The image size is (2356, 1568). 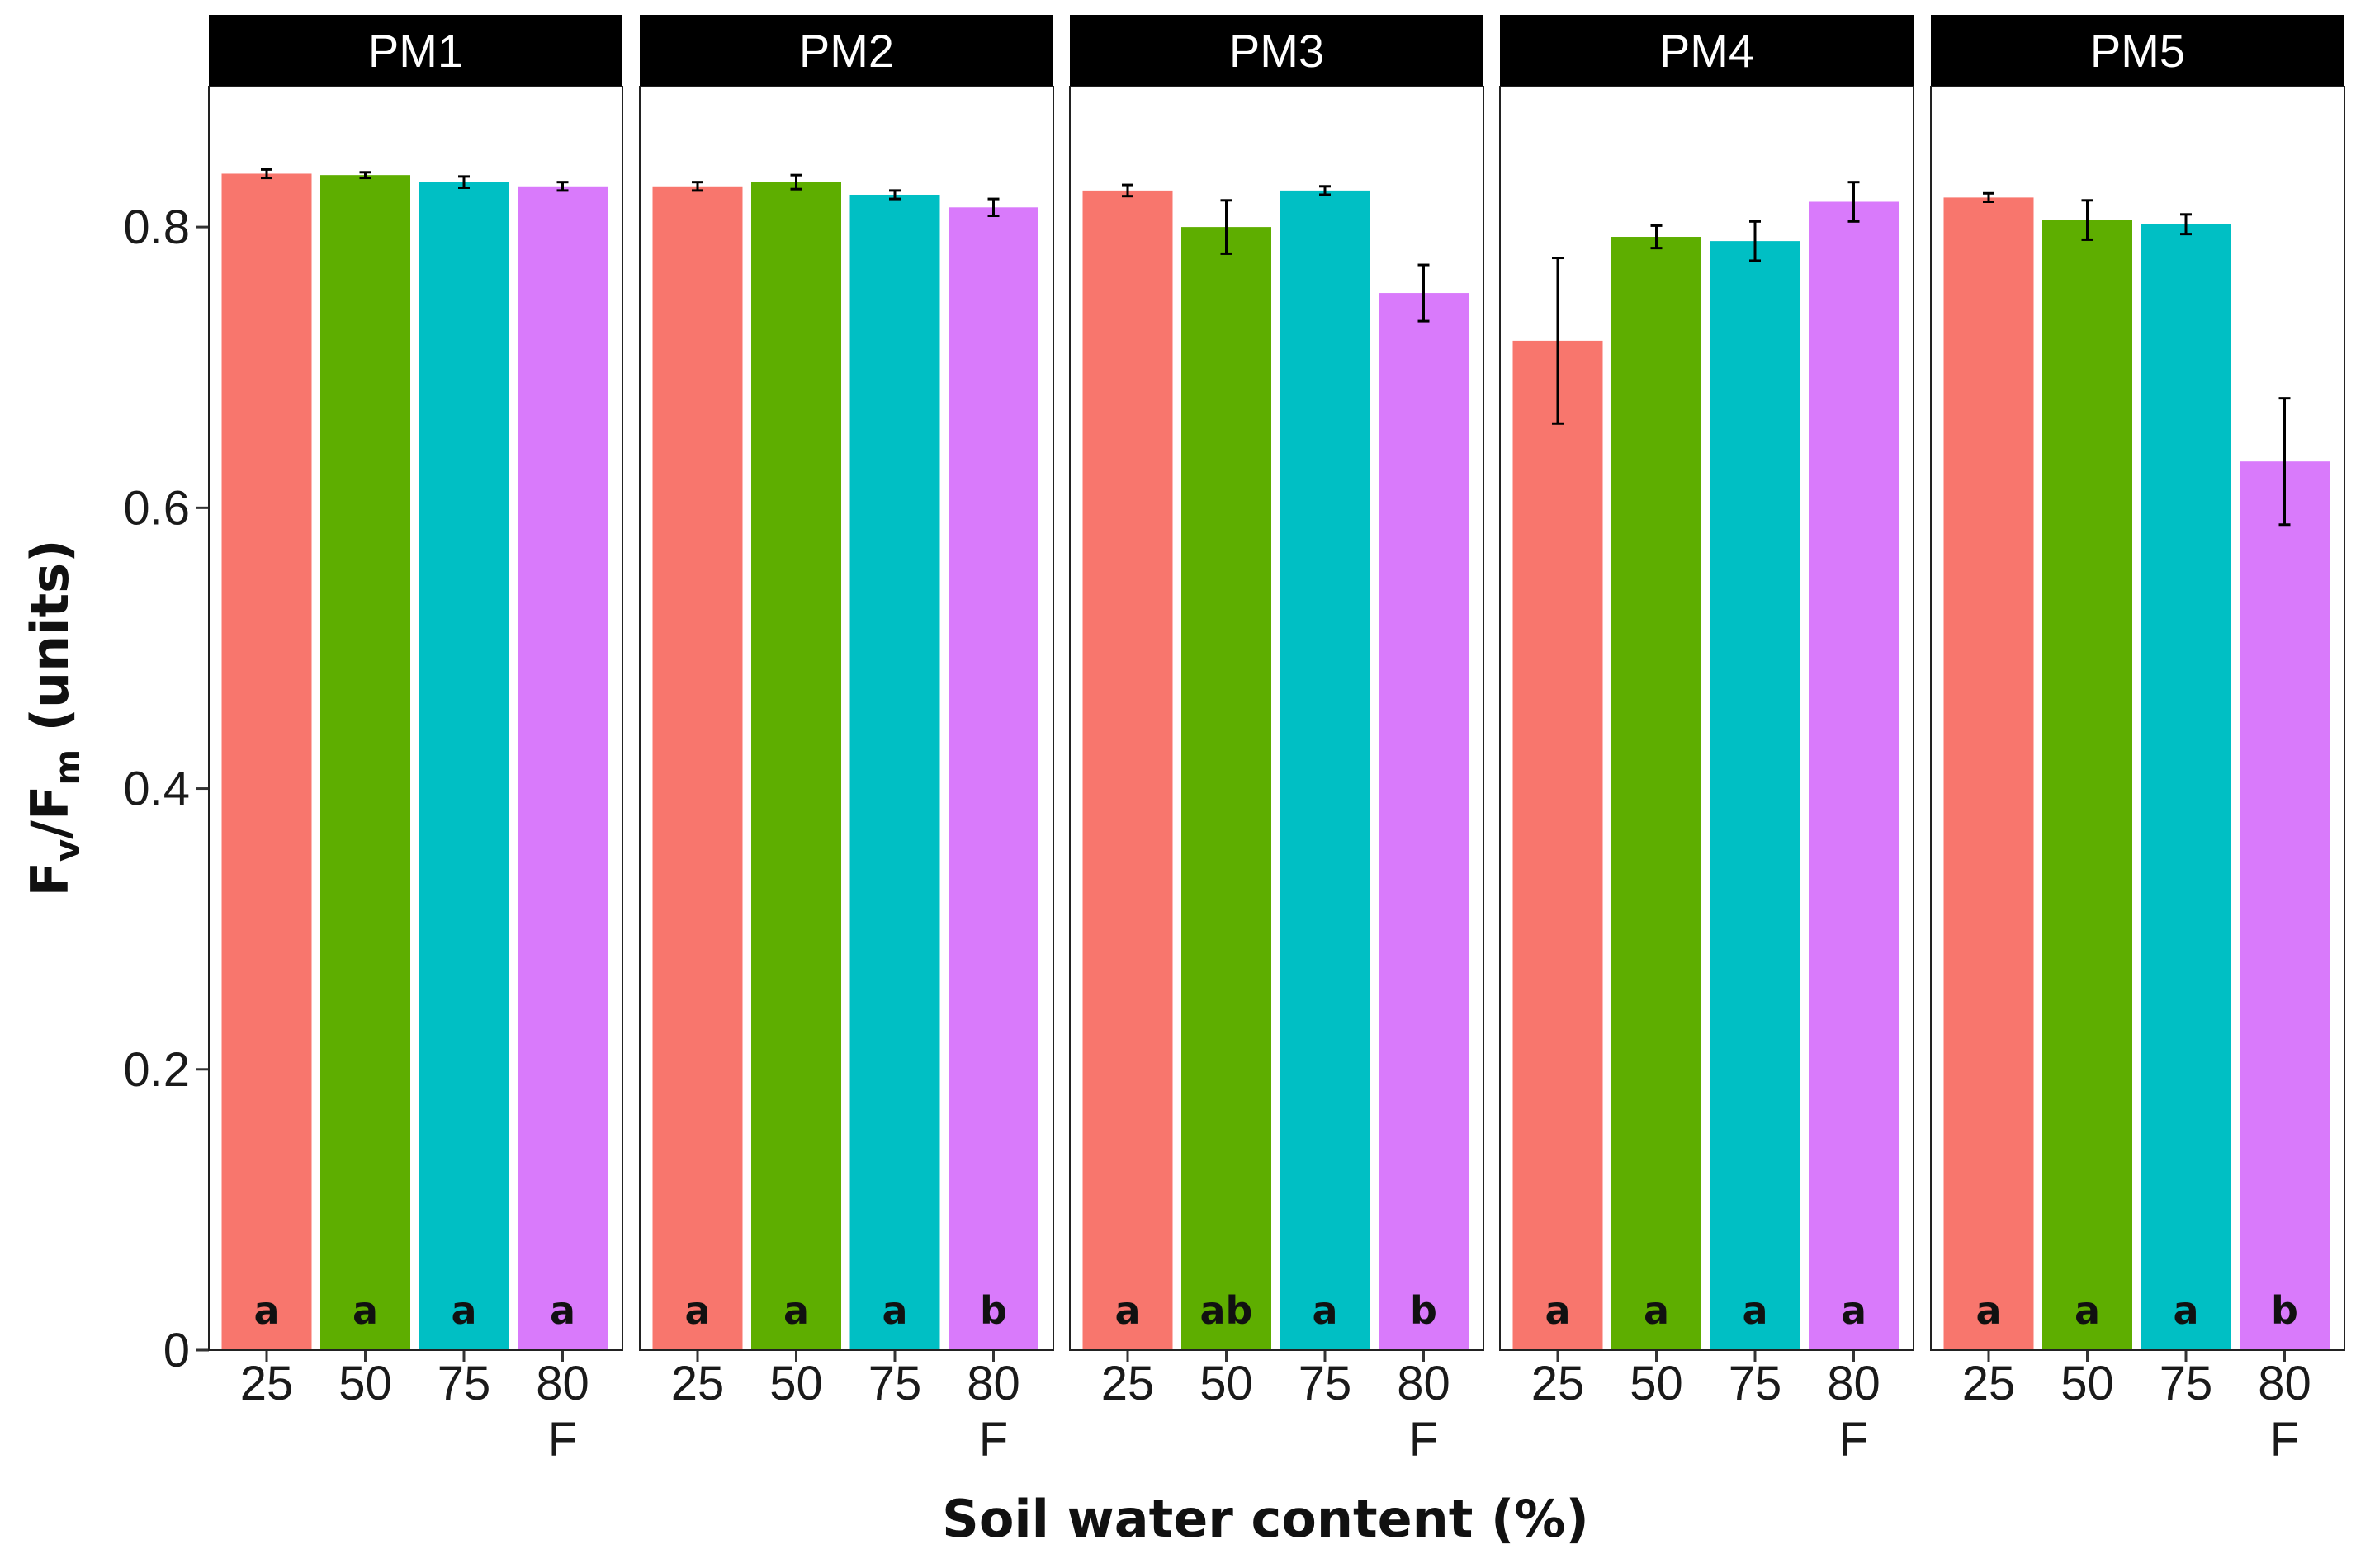 What do you see at coordinates (156, 789) in the screenshot?
I see `y-tick-label: 0.4` at bounding box center [156, 789].